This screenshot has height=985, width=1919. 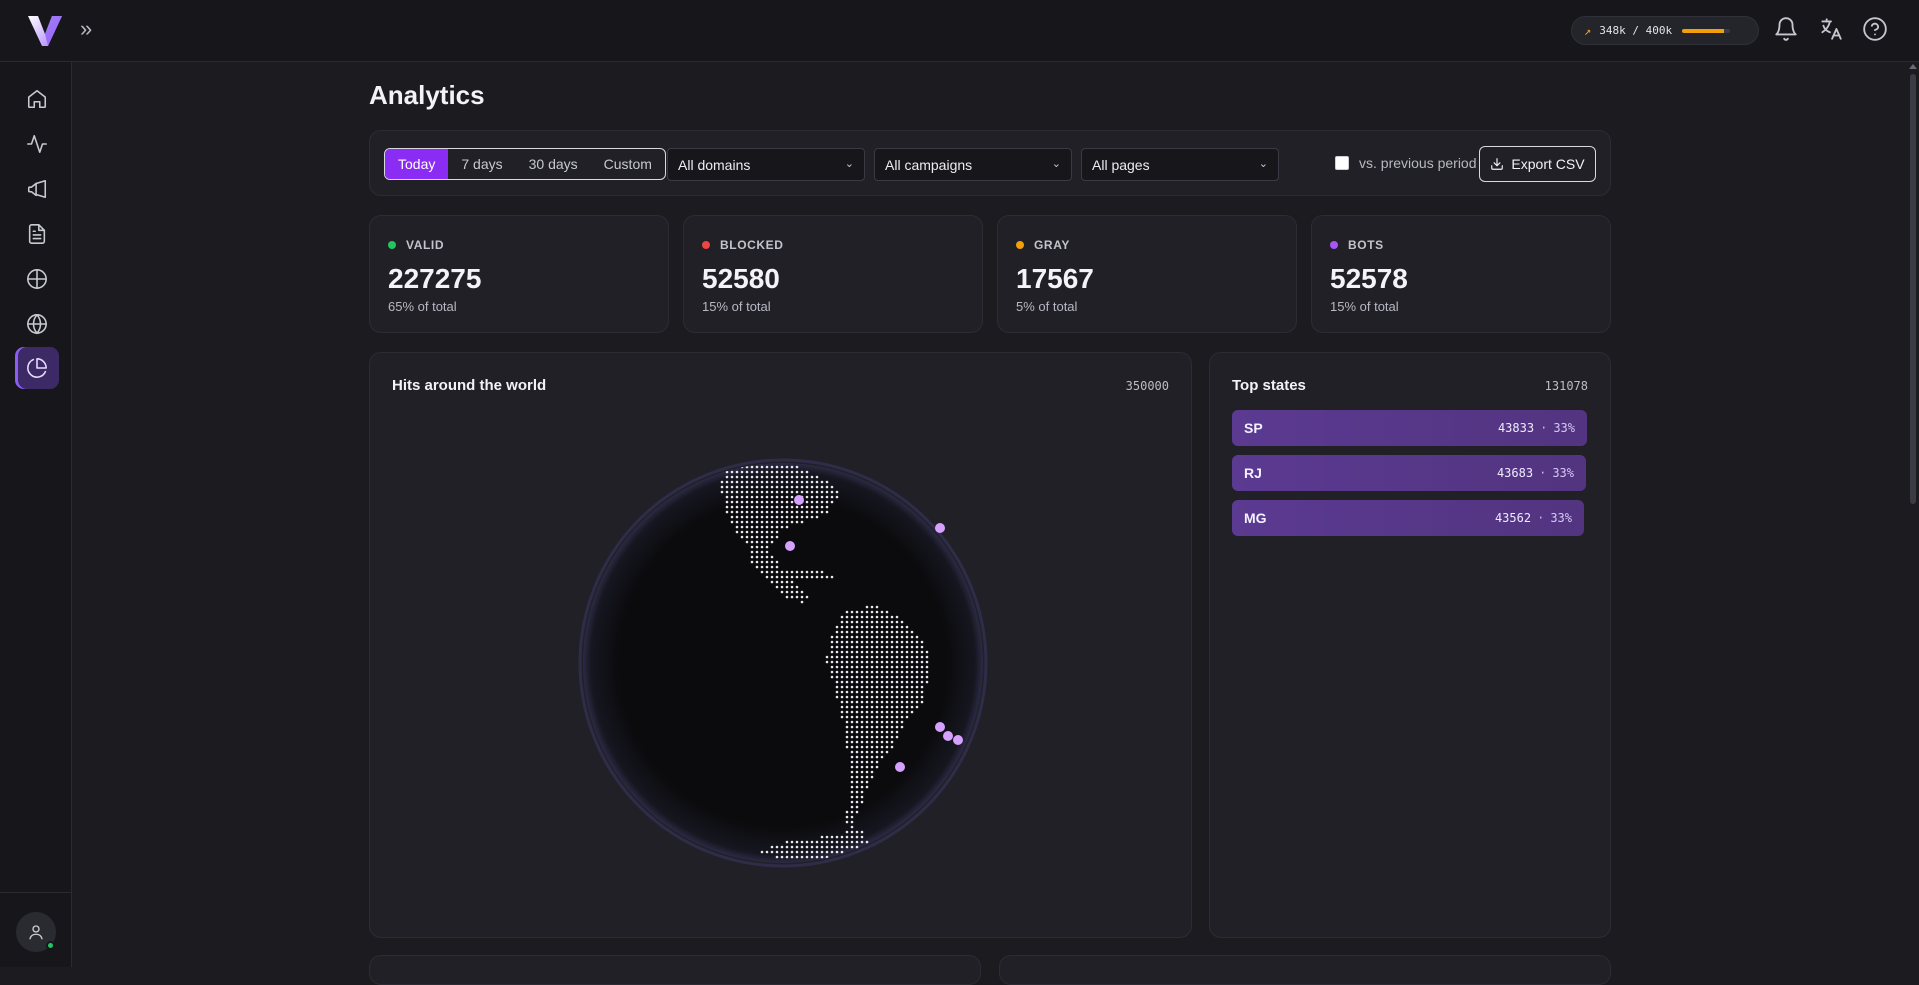 I want to click on usage-indicator: ↗ 348k / 400k, so click(x=1665, y=30).